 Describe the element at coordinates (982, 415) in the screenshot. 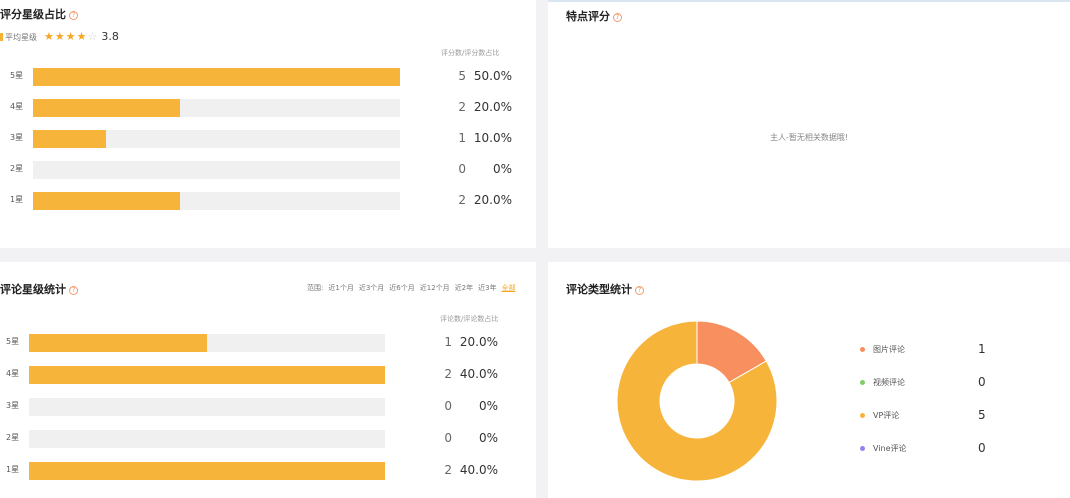

I see `legend-value: 5` at that location.